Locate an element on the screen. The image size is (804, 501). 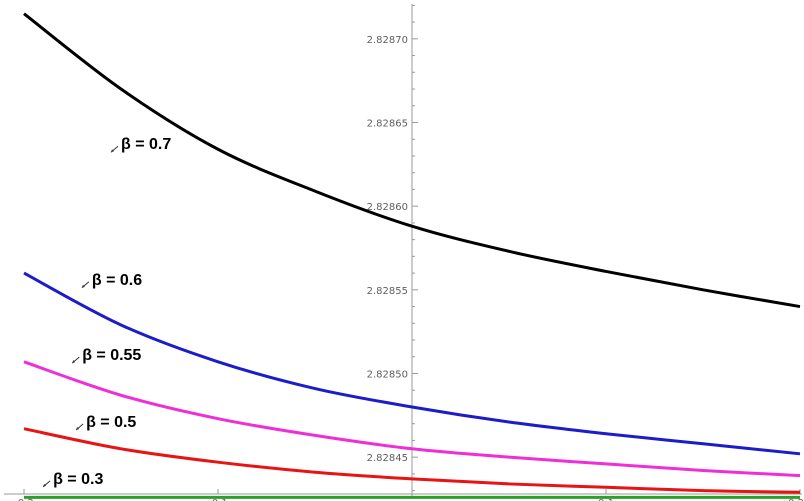
y-tick-label: 2.82860 is located at coordinates (387, 207).